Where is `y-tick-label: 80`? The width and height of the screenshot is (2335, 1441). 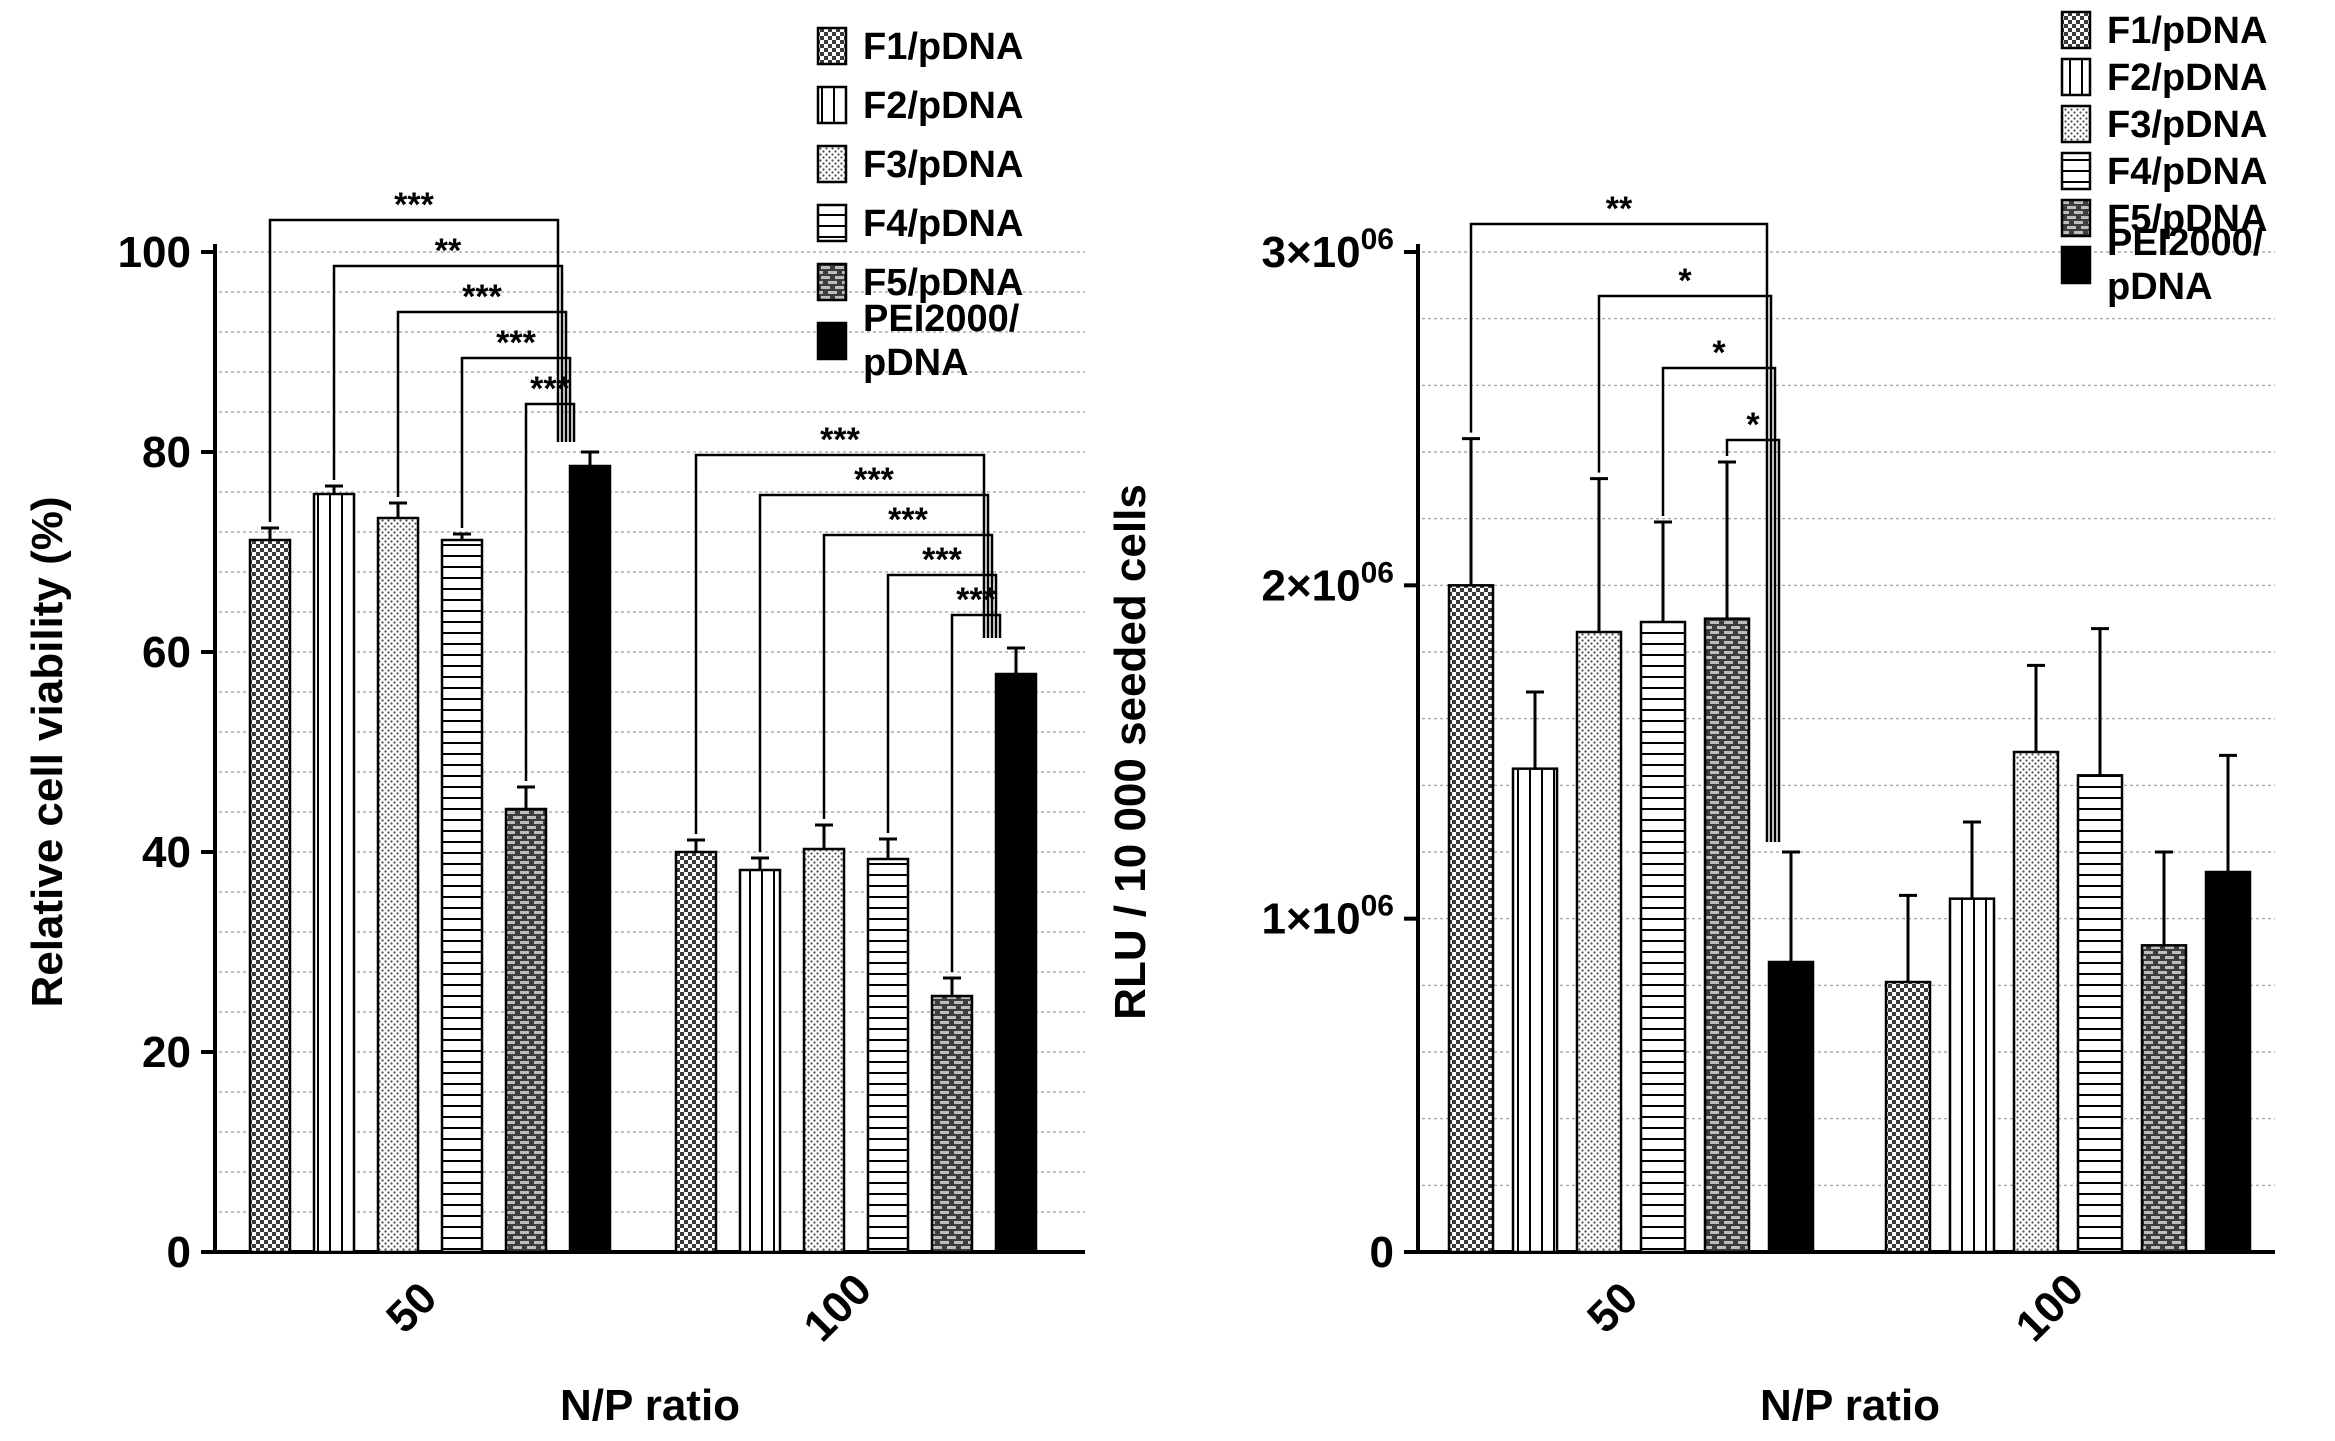 y-tick-label: 80 is located at coordinates (166, 452).